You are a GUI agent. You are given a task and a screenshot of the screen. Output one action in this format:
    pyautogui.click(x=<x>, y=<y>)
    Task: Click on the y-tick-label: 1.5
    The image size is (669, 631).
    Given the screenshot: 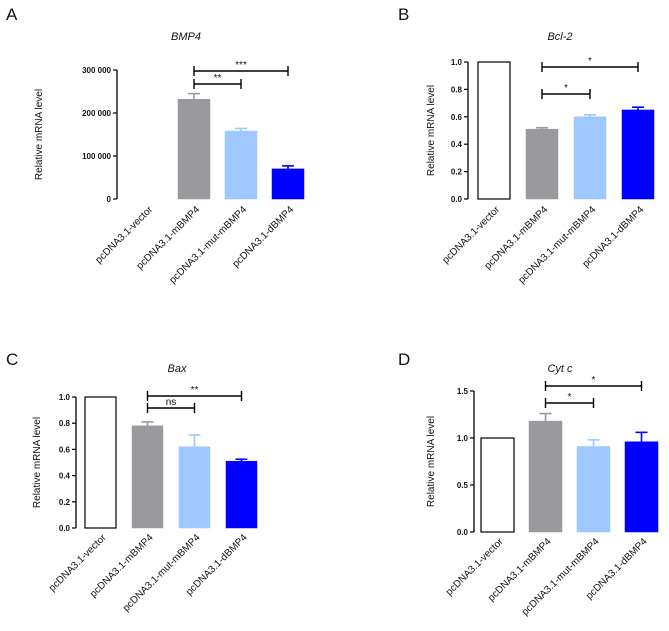 What is the action you would take?
    pyautogui.click(x=463, y=391)
    